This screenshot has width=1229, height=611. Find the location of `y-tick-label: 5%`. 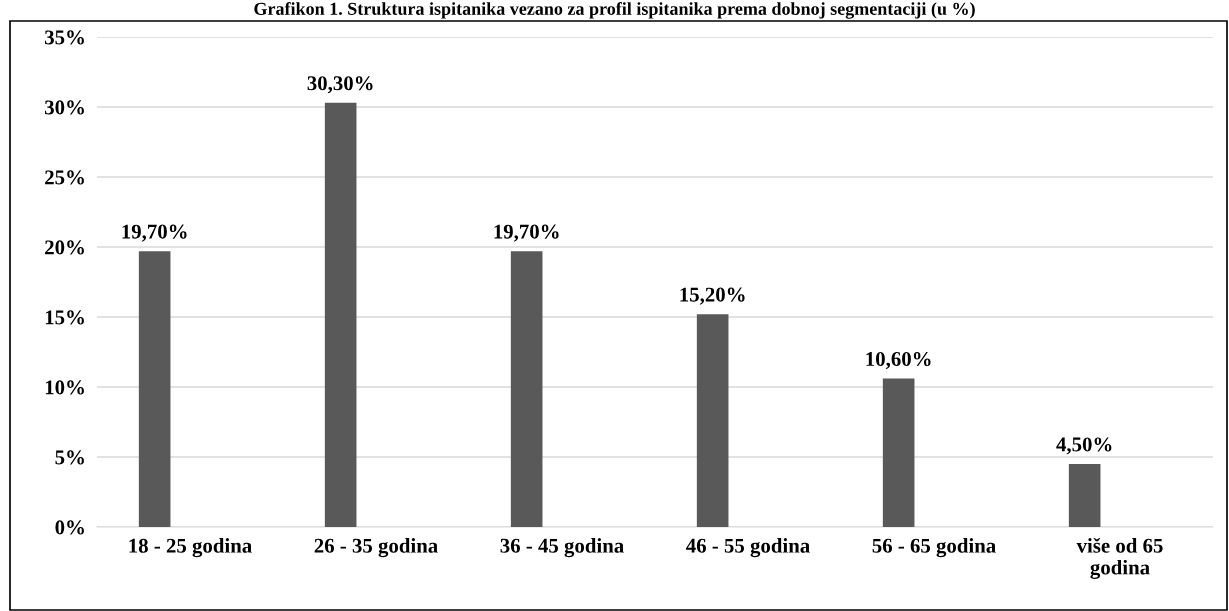

y-tick-label: 5% is located at coordinates (69, 457).